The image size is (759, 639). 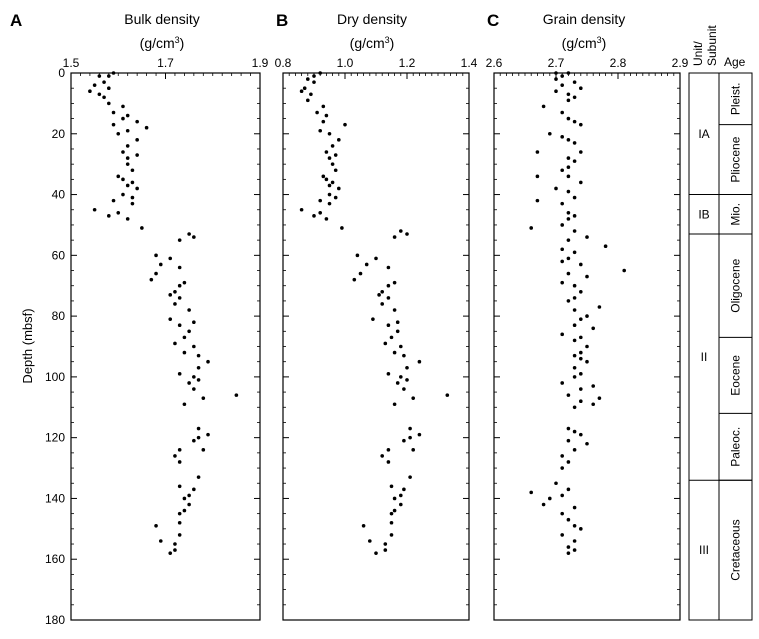 What do you see at coordinates (283, 63) in the screenshot?
I see `x-tick-label: 0.8` at bounding box center [283, 63].